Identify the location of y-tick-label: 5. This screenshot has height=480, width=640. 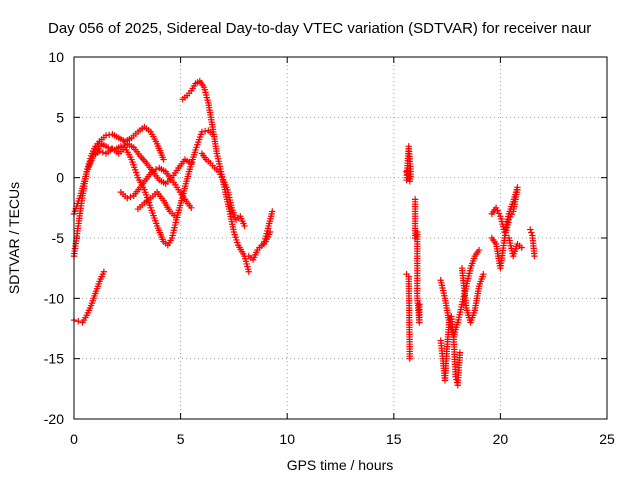
(60, 117).